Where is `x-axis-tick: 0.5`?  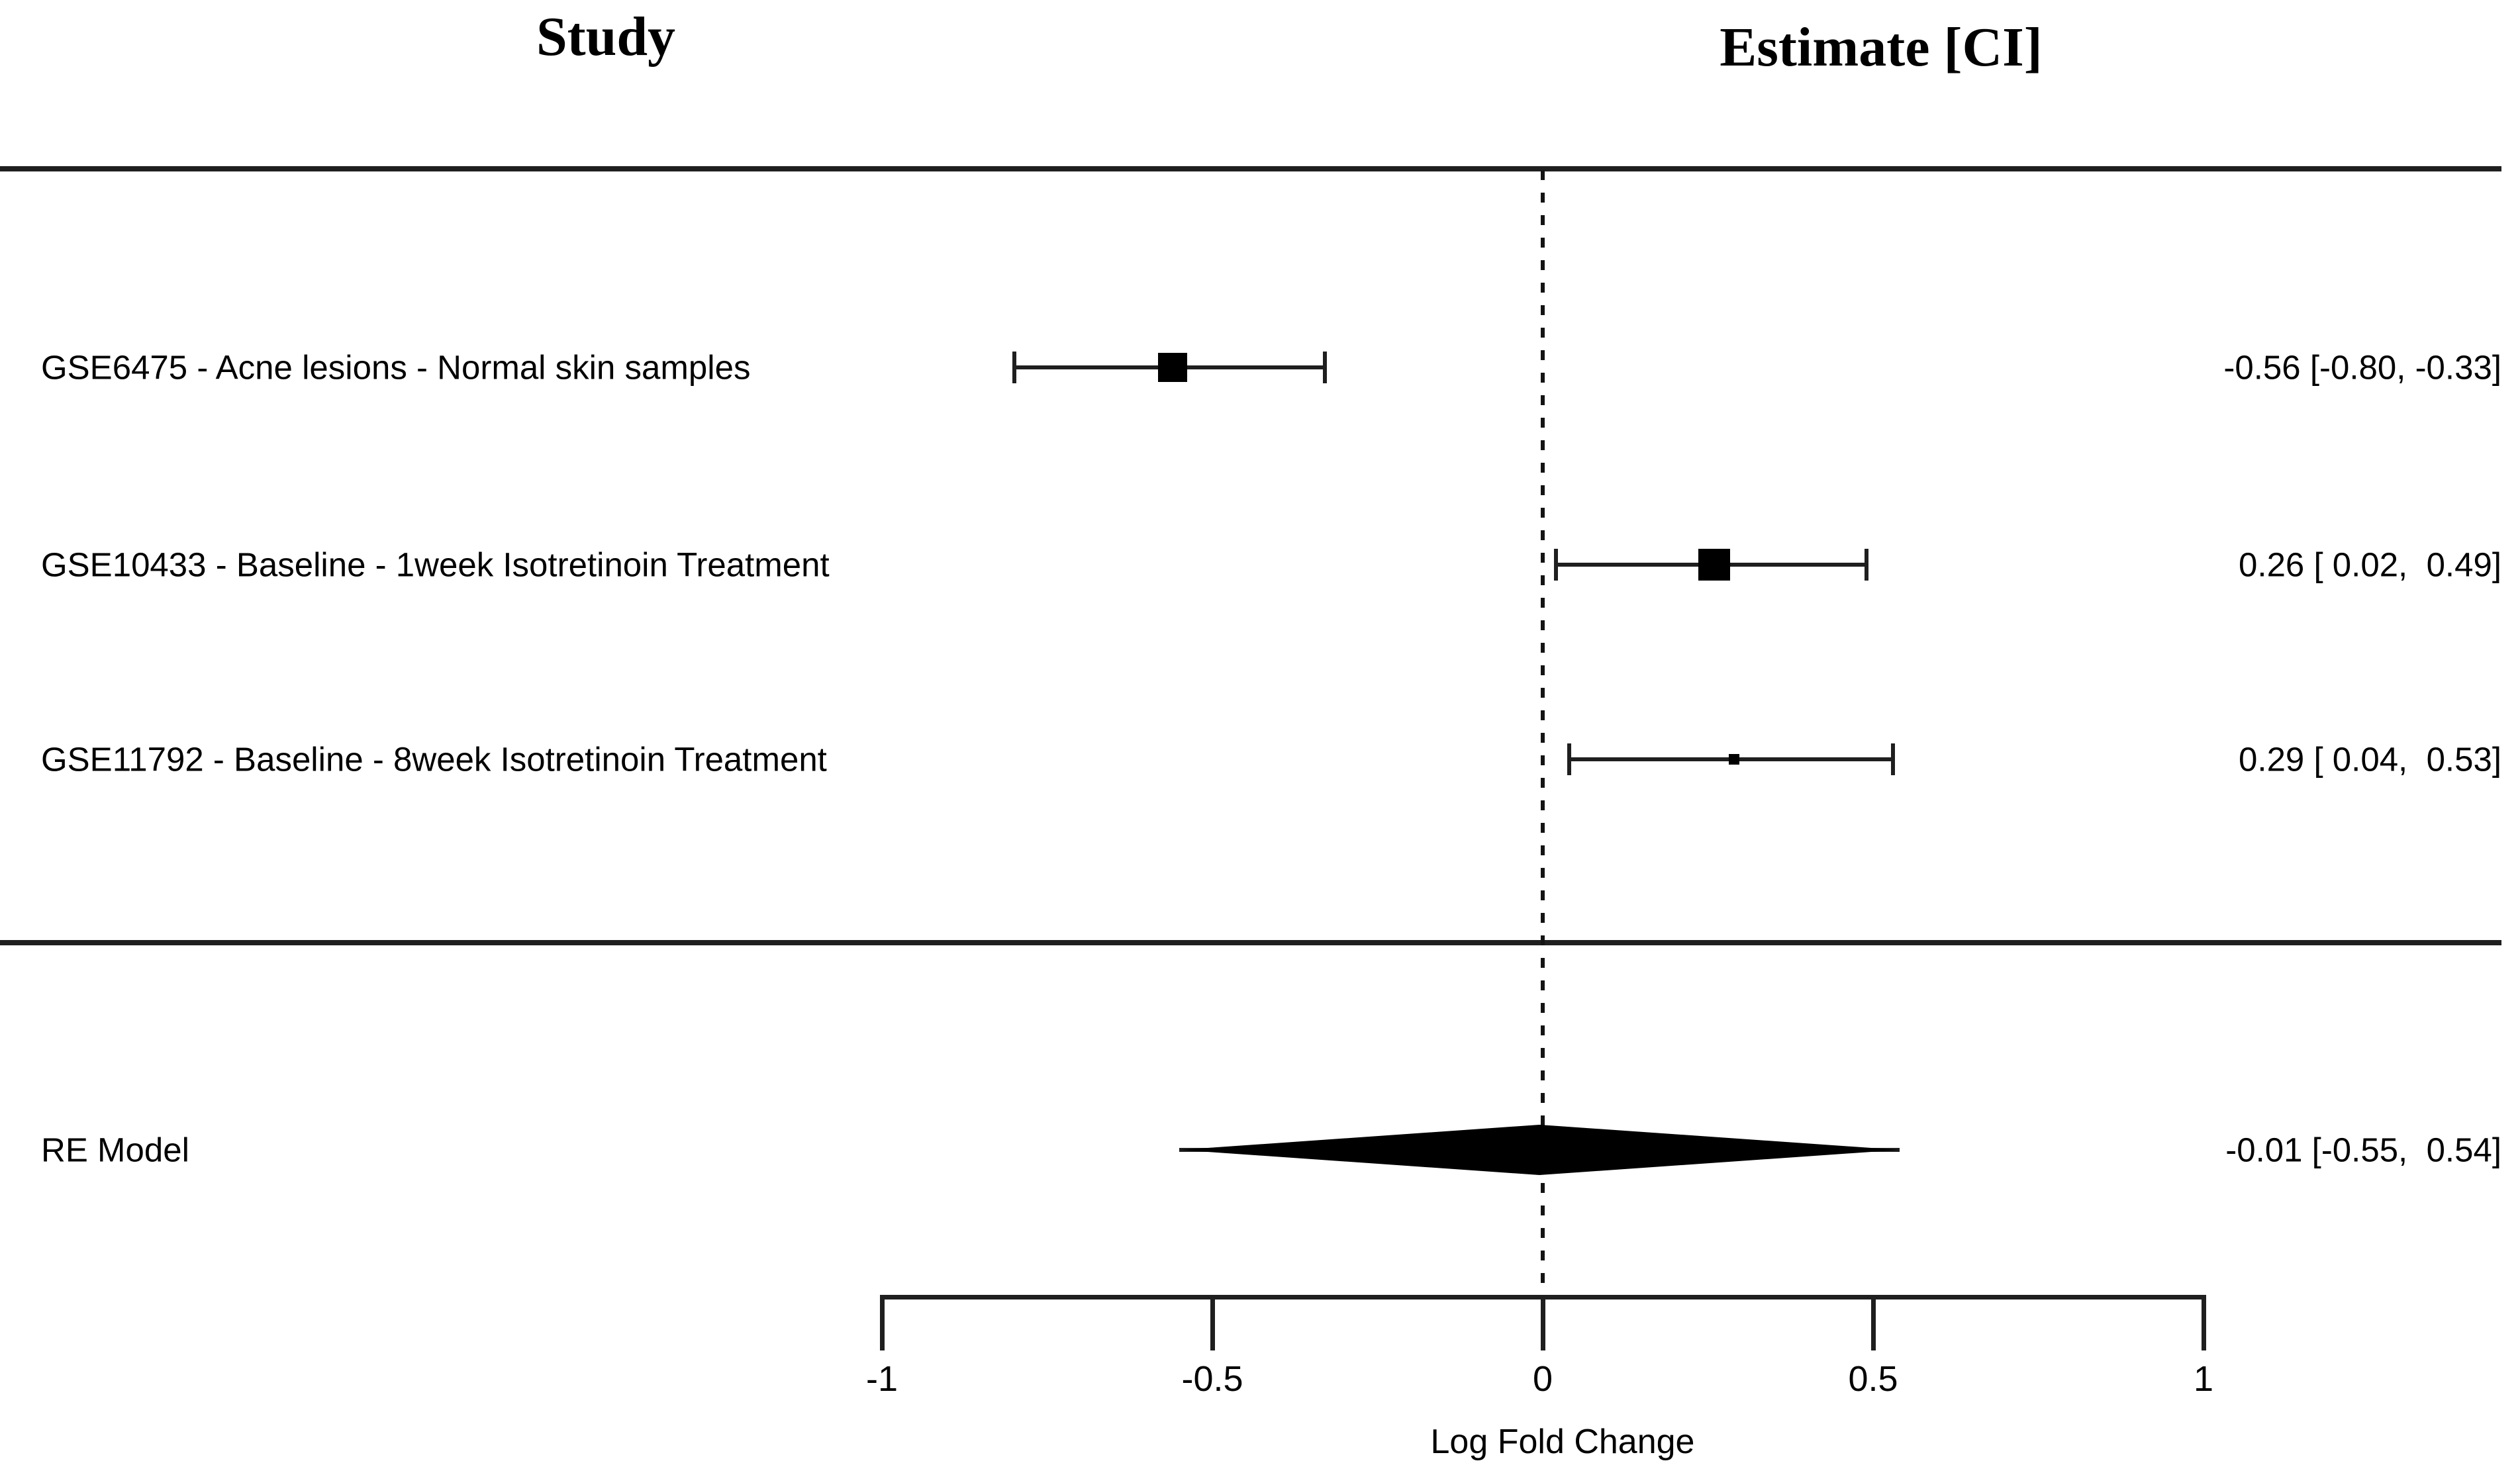
x-axis-tick: 0.5 is located at coordinates (1873, 1346).